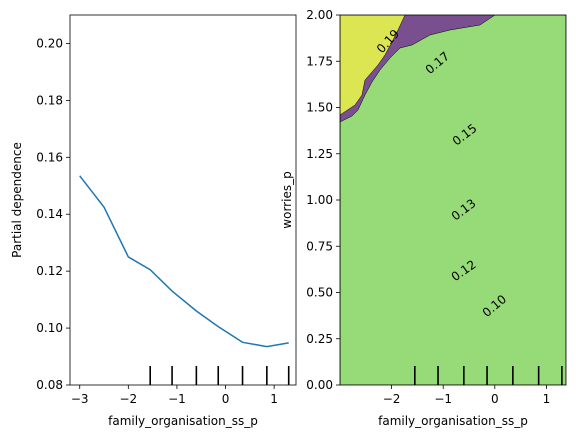 The width and height of the screenshot is (576, 438). Describe the element at coordinates (453, 421) in the screenshot. I see `right-x-axis-label: family_organisation_ss_p` at that location.